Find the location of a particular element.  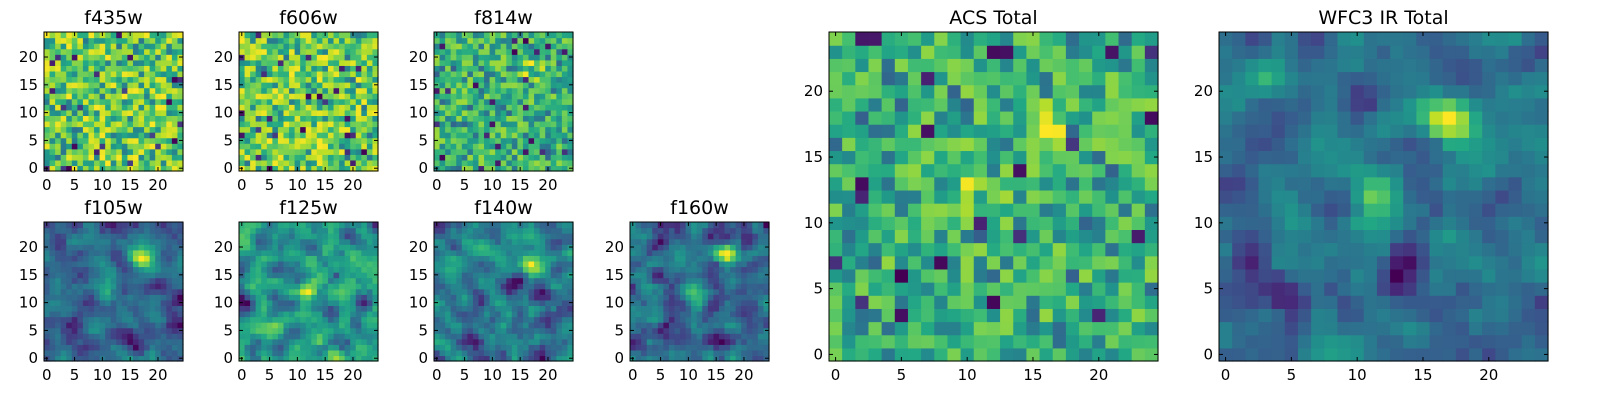

y-tick-label: 20 is located at coordinates (28, 57).